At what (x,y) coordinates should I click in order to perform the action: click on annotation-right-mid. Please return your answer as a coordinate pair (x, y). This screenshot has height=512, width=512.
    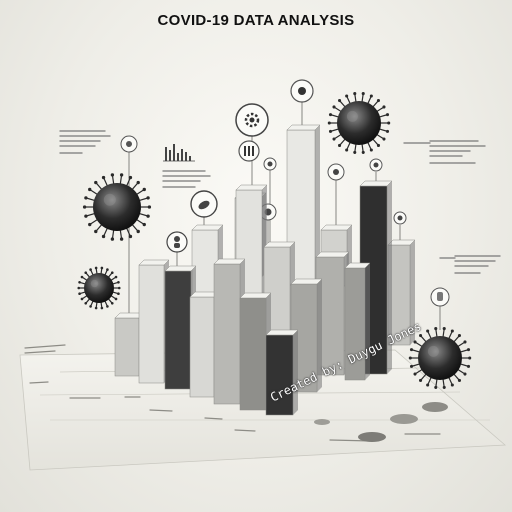
    Looking at the image, I should click on (477, 264).